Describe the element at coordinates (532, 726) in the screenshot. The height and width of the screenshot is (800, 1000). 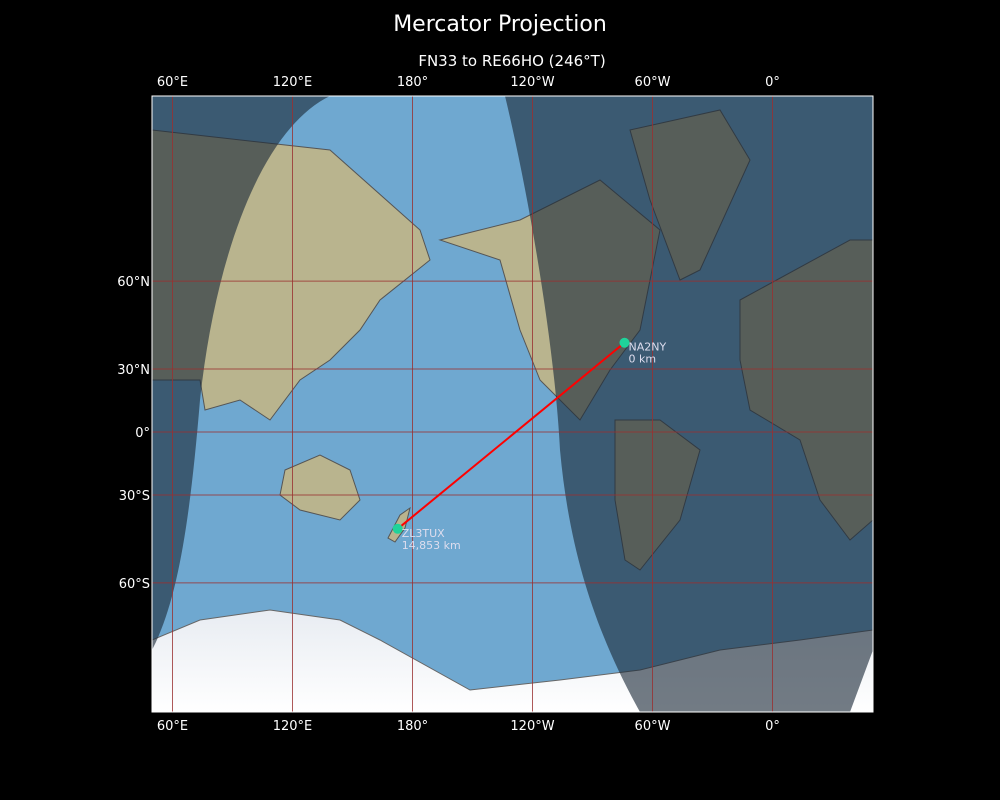
I see `lon-tick-label-bottom: 120°W` at that location.